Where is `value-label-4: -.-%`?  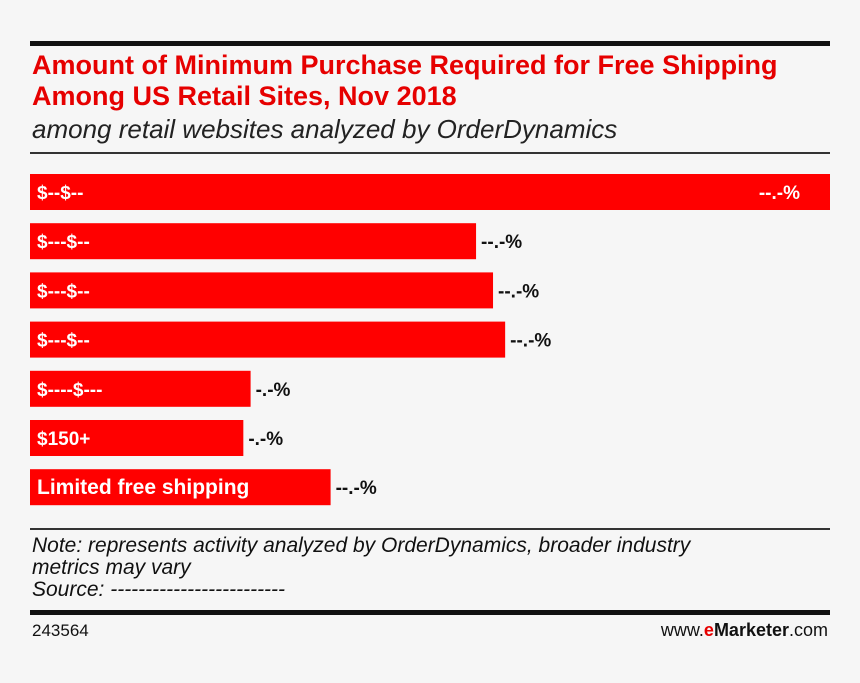 value-label-4: -.-% is located at coordinates (273, 390).